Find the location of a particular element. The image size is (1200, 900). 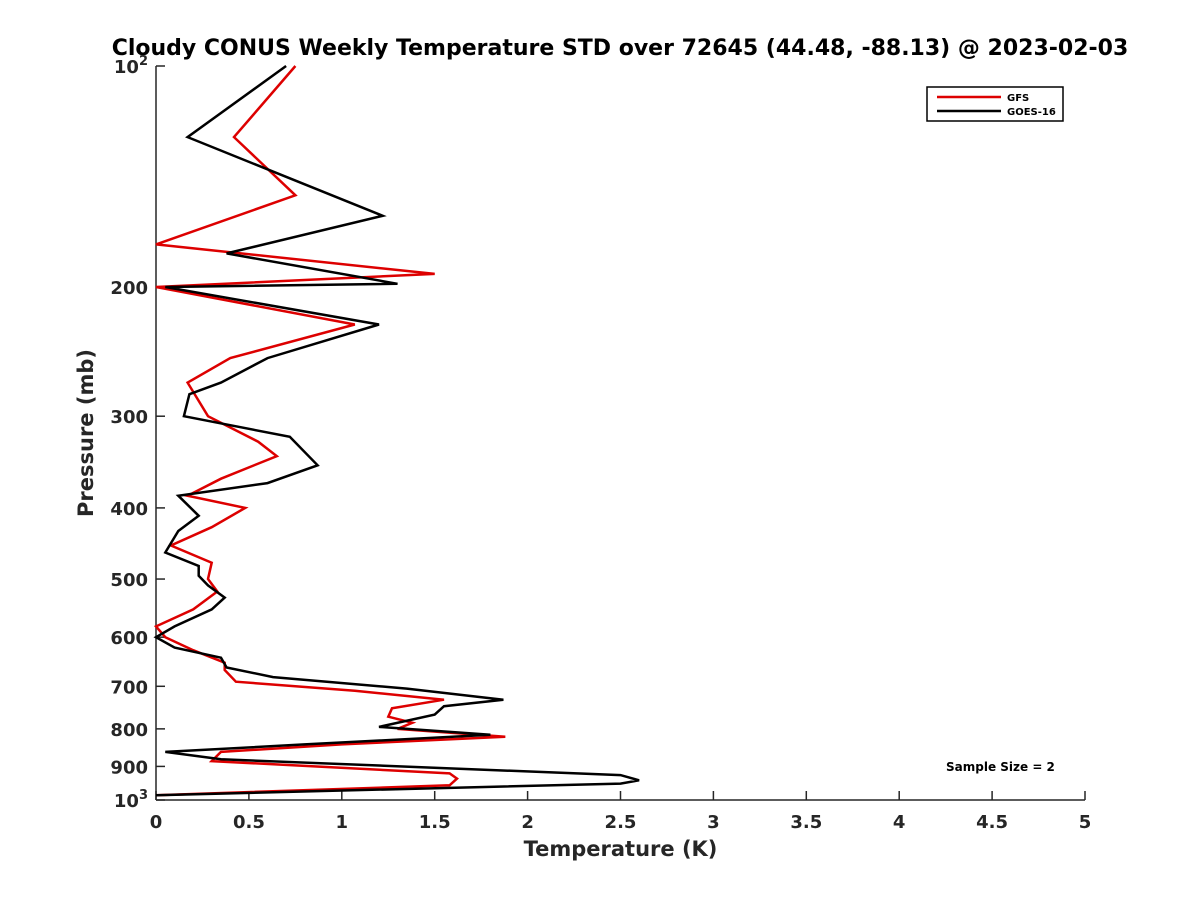

x-tick-label: 2 is located at coordinates (527, 822).